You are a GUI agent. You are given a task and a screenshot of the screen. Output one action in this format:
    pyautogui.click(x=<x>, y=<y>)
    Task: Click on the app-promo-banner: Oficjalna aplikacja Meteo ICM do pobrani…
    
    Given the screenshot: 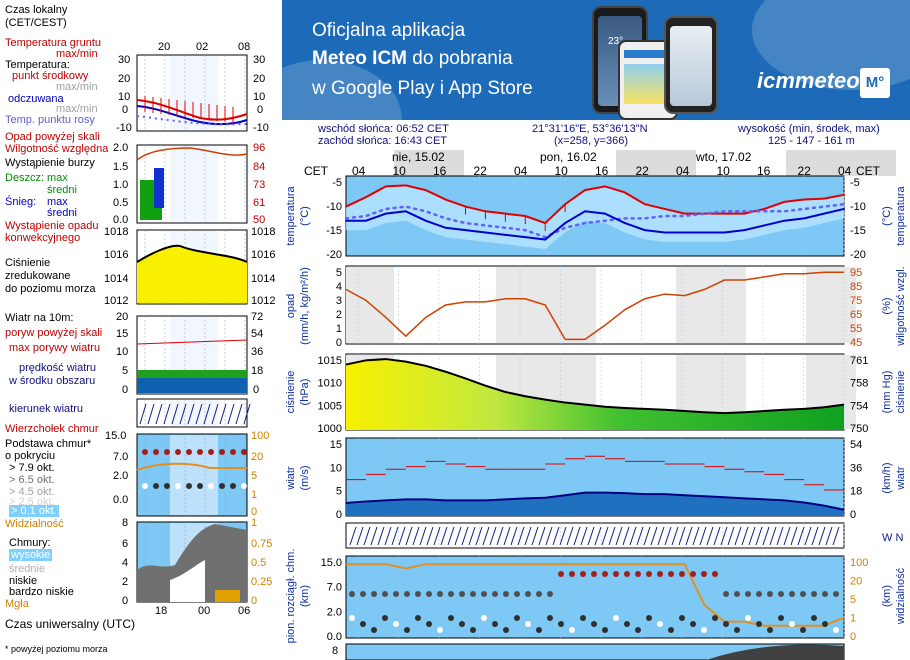 What is the action you would take?
    pyautogui.click(x=596, y=60)
    